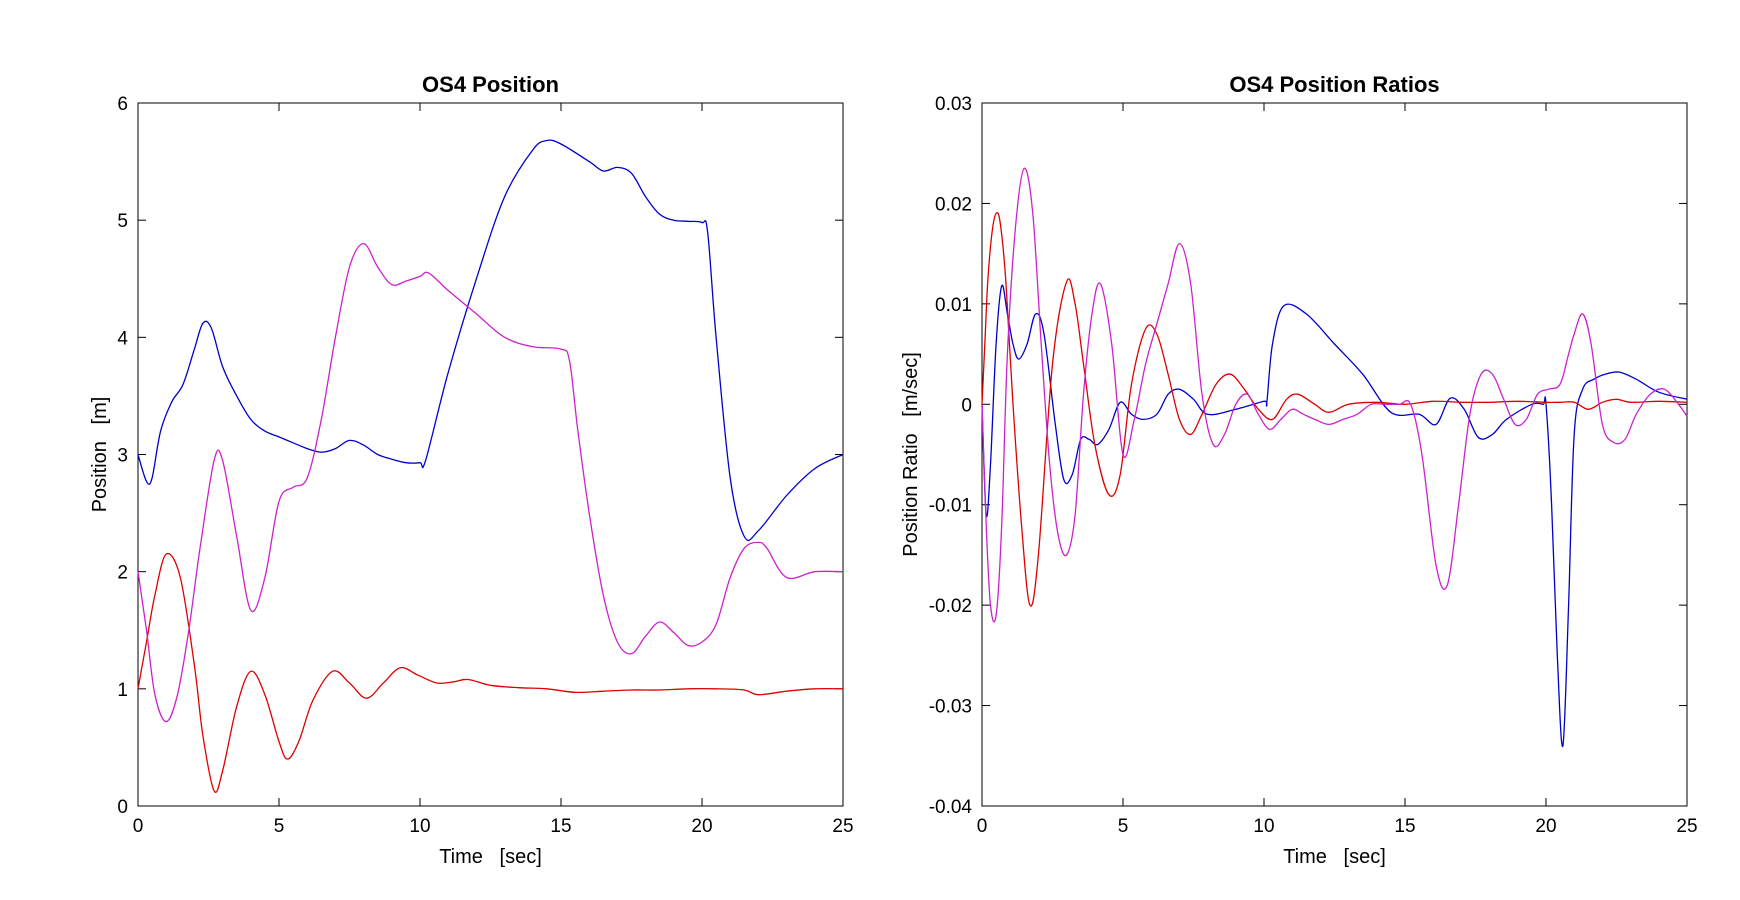 The image size is (1740, 900). What do you see at coordinates (1545, 826) in the screenshot?
I see `position-ratios-x-tick-label: 20` at bounding box center [1545, 826].